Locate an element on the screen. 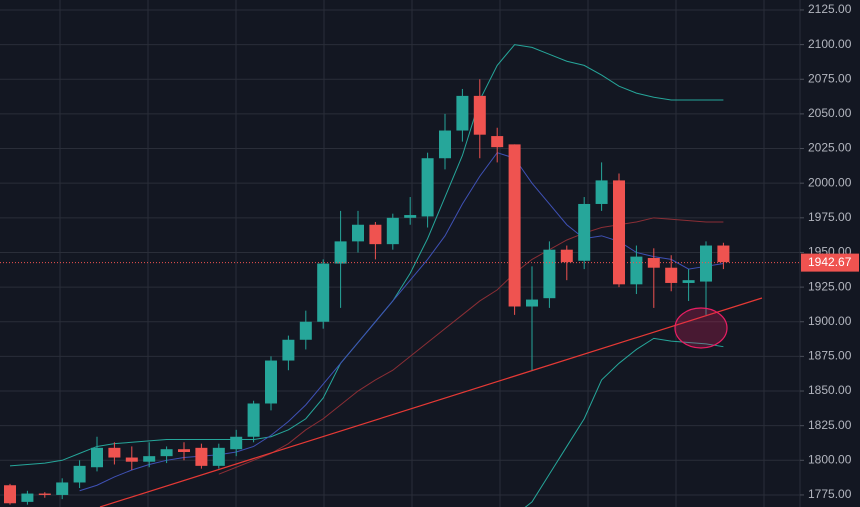  highlight-ellipse is located at coordinates (701, 328).